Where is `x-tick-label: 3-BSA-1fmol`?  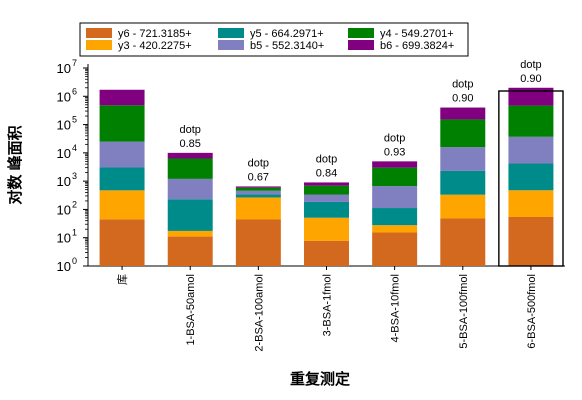 x-tick-label: 3-BSA-1fmol is located at coordinates (328, 305).